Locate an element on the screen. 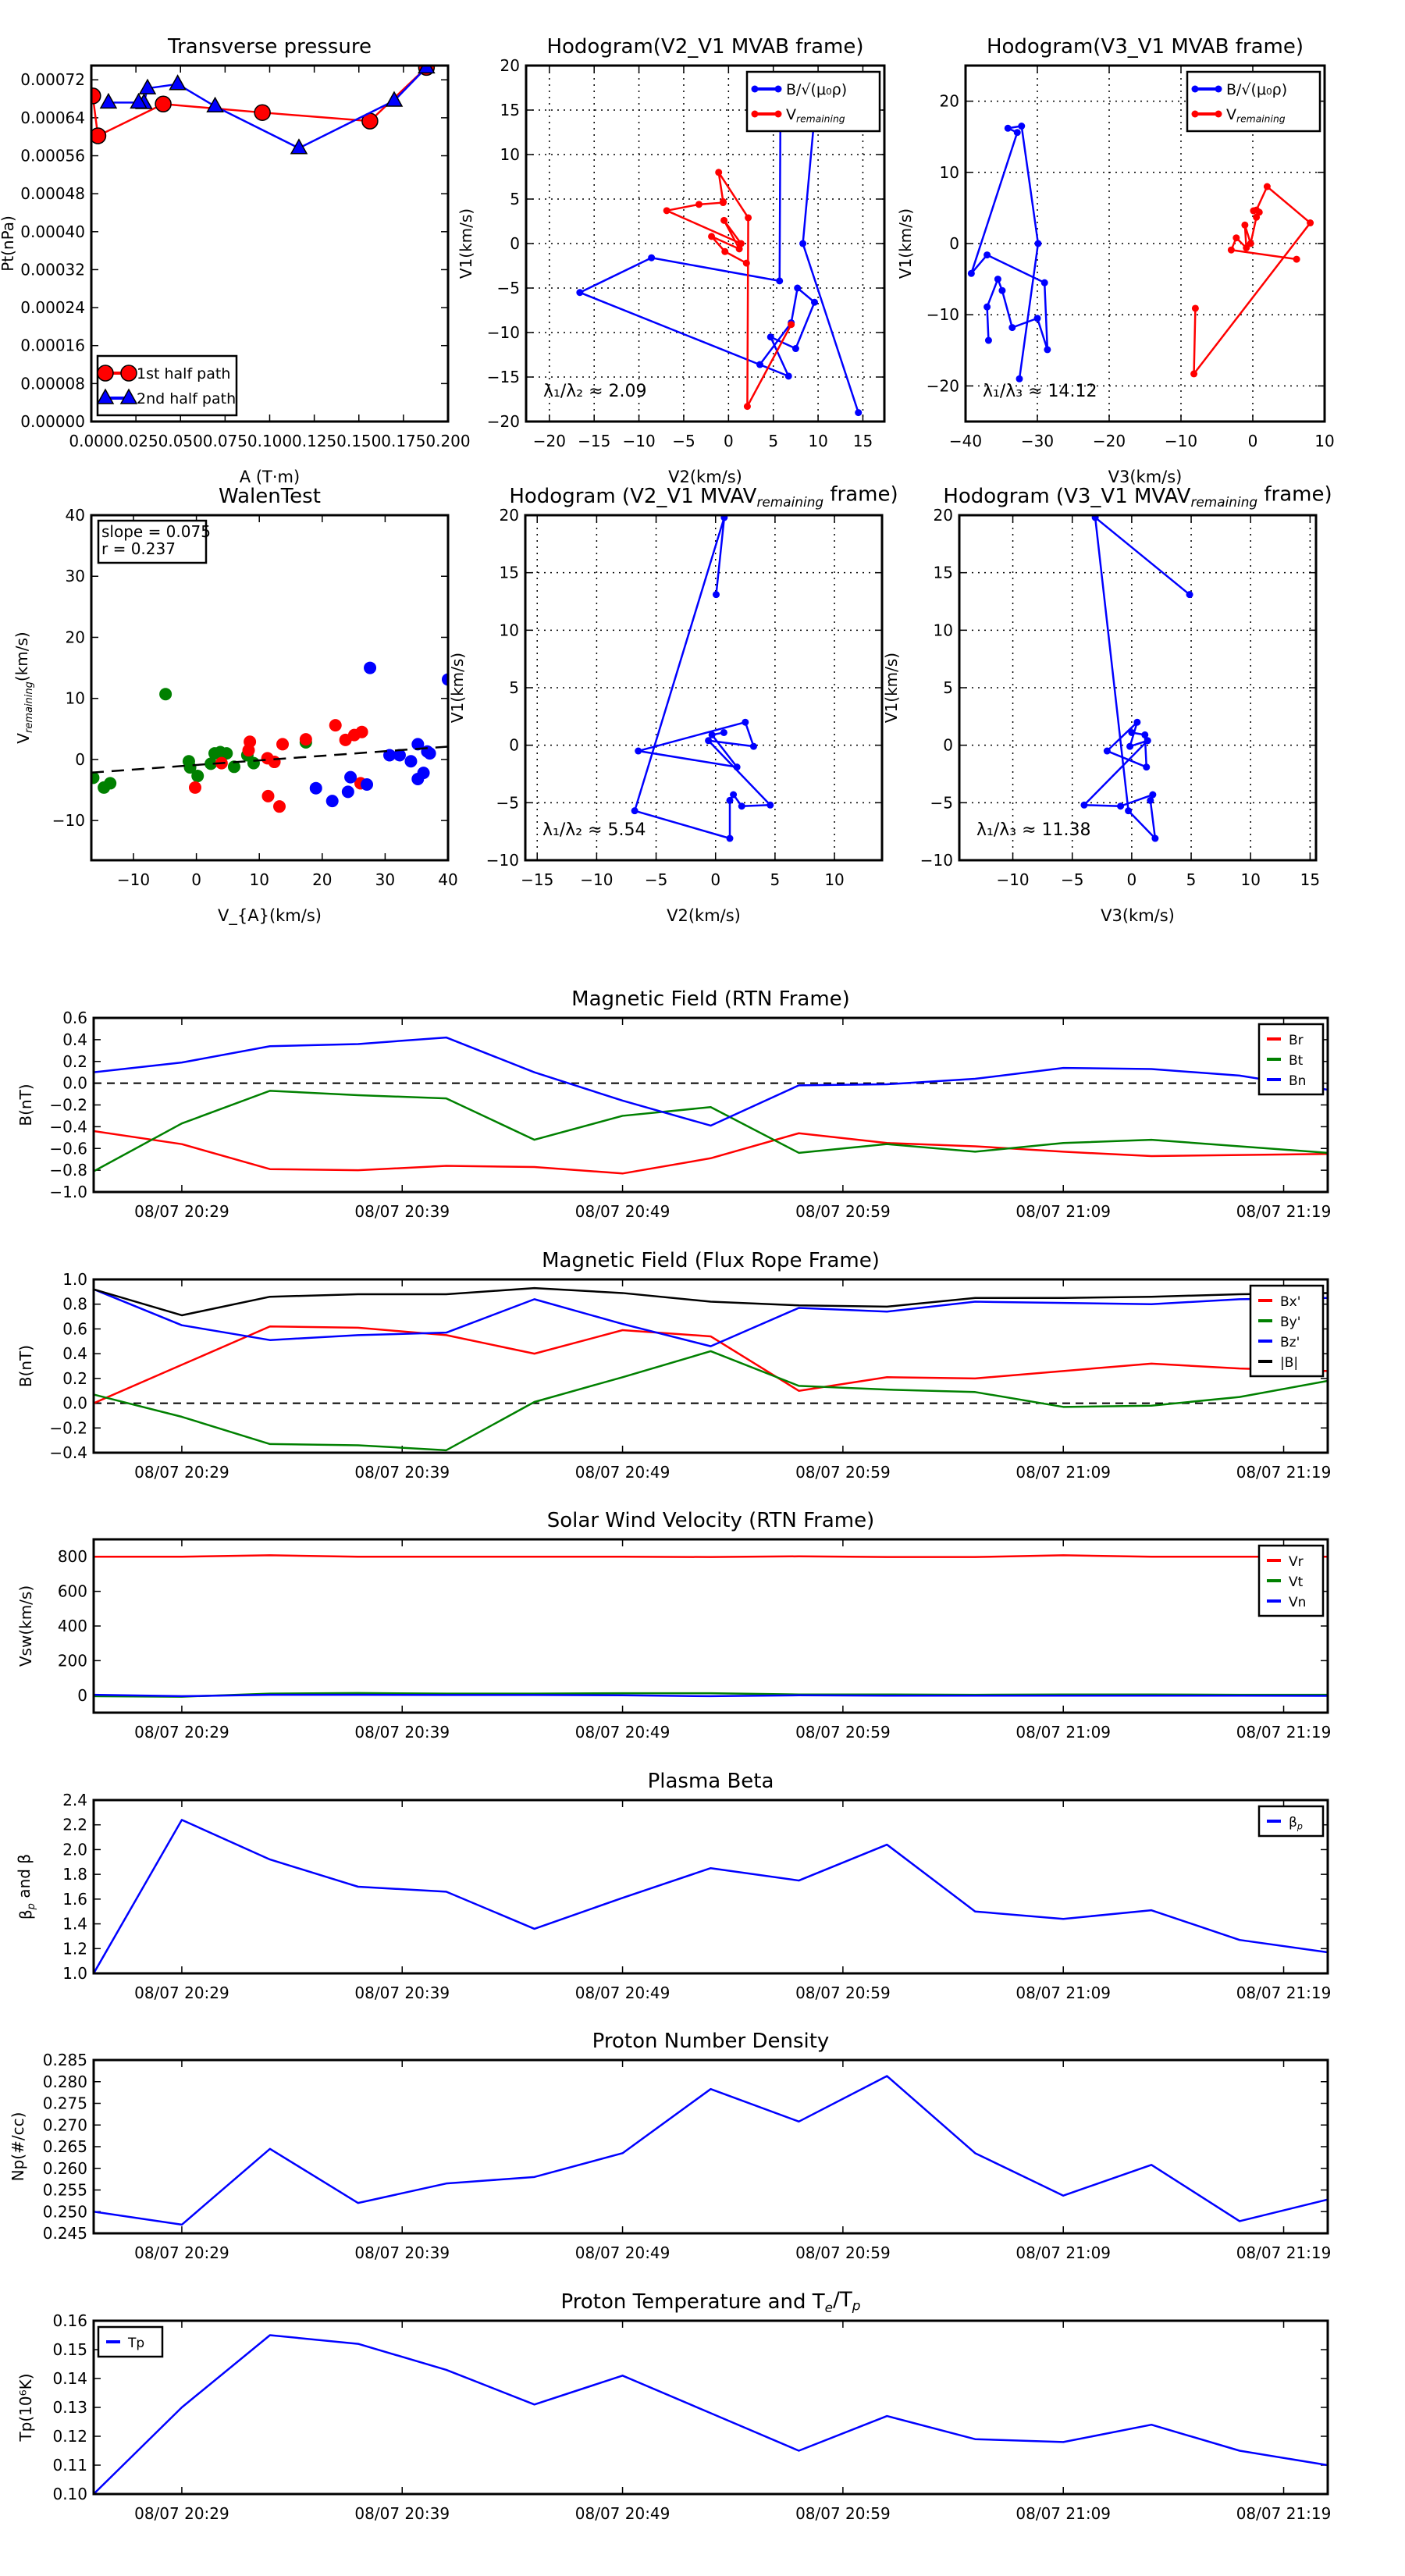  legend: B/√(μ₀ρ) Vremaining is located at coordinates (813, 101).